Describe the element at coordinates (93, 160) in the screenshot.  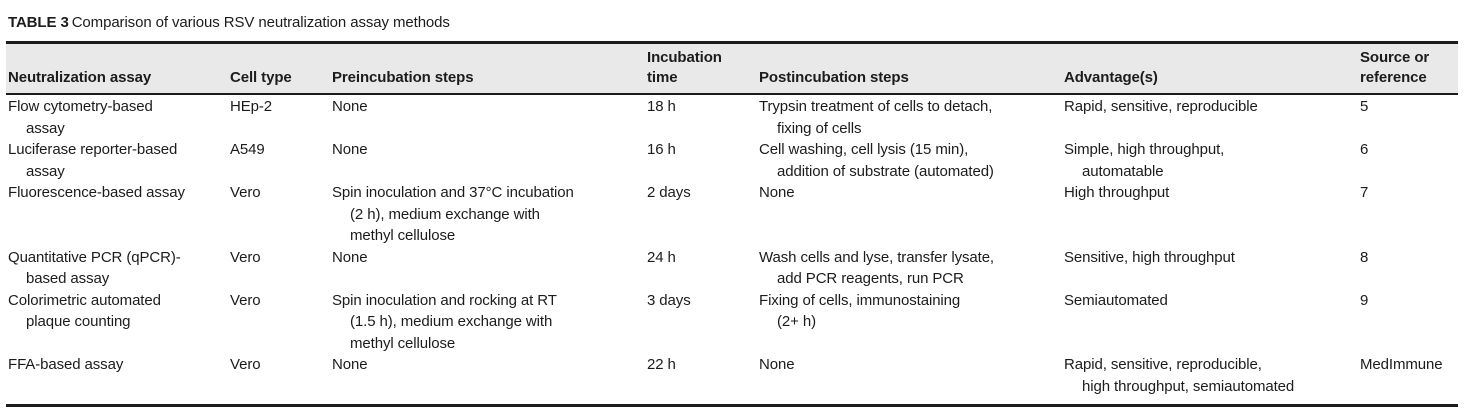
I see `cell-assay: Luciferase reporter-based assay` at that location.